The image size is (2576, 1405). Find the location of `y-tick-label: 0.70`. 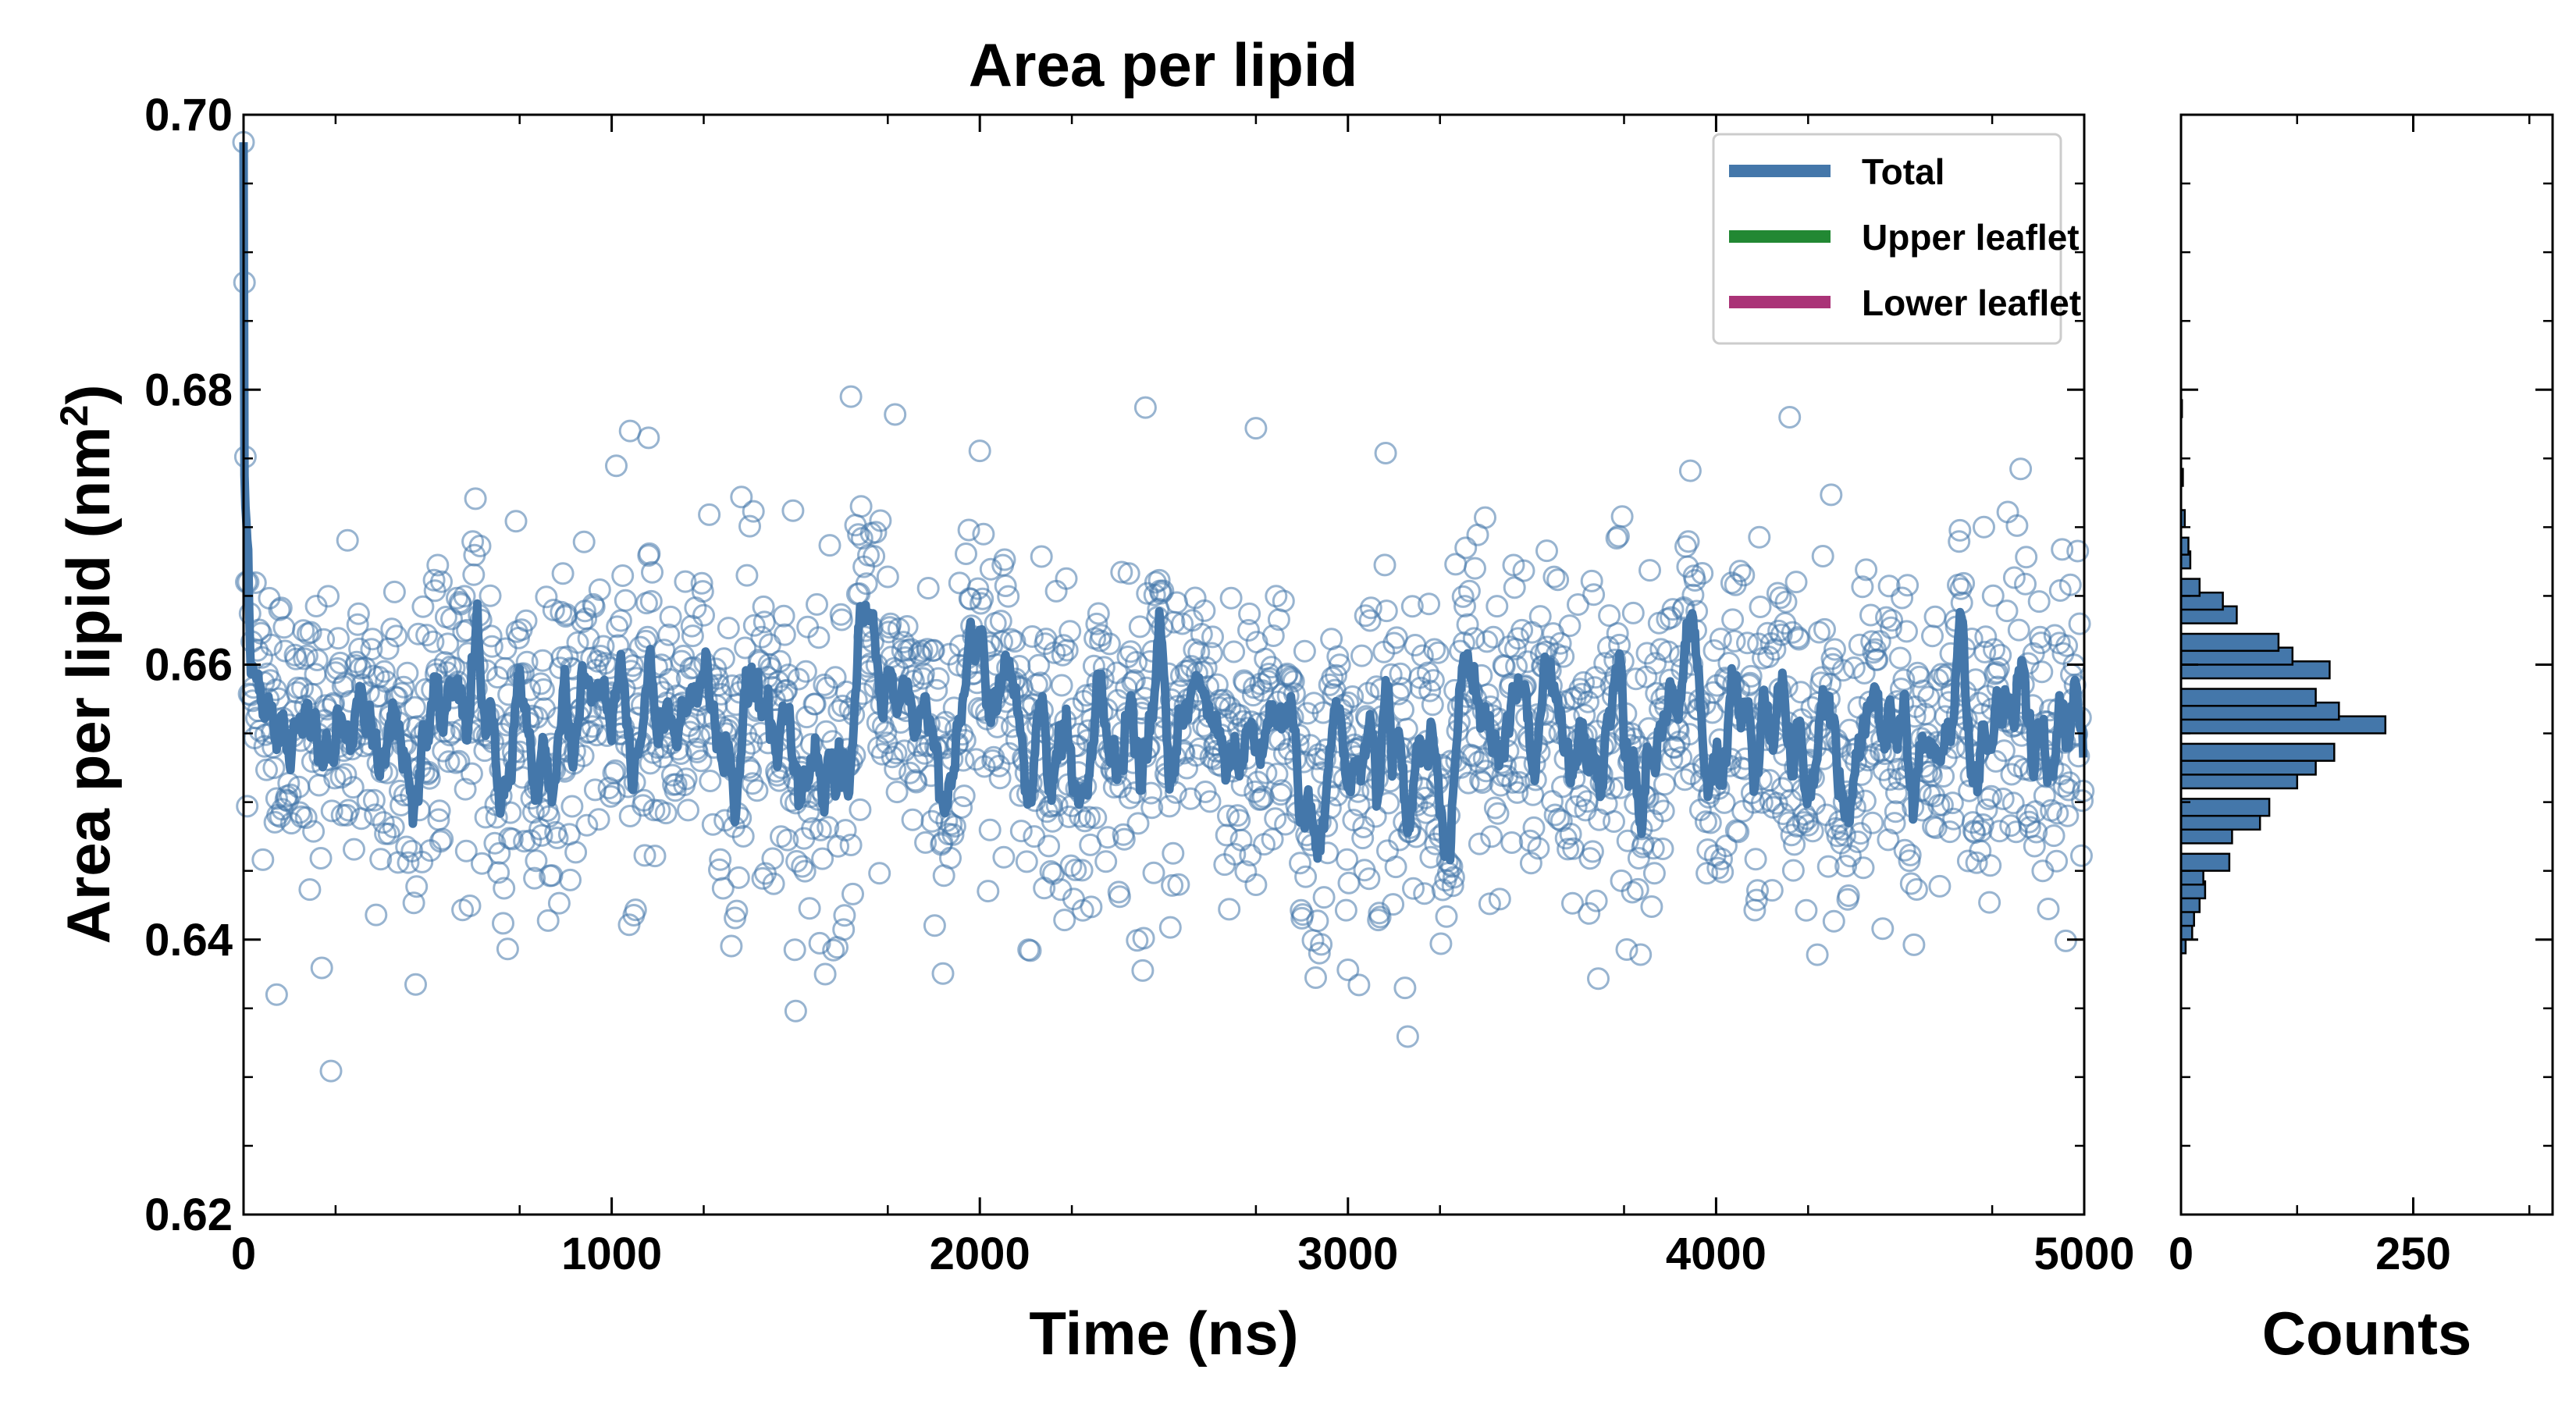

y-tick-label: 0.70 is located at coordinates (188, 115).